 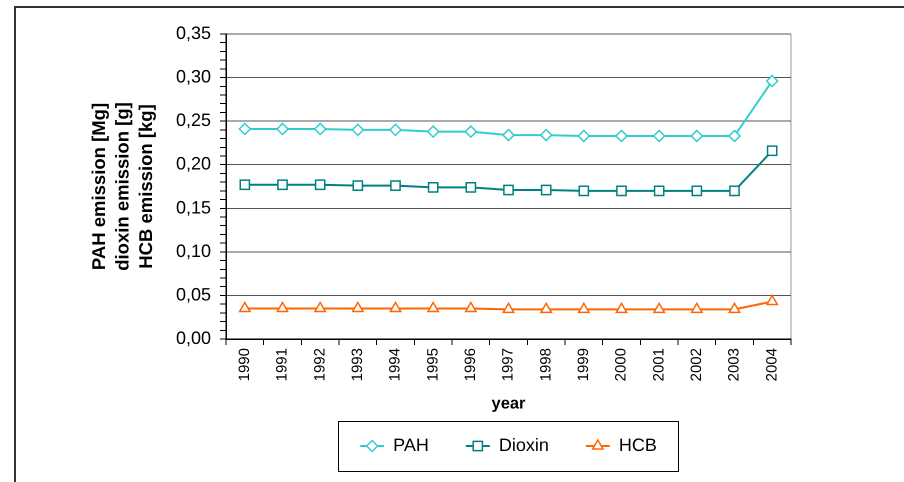 What do you see at coordinates (734, 365) in the screenshot?
I see `x-tick-label: 2003` at bounding box center [734, 365].